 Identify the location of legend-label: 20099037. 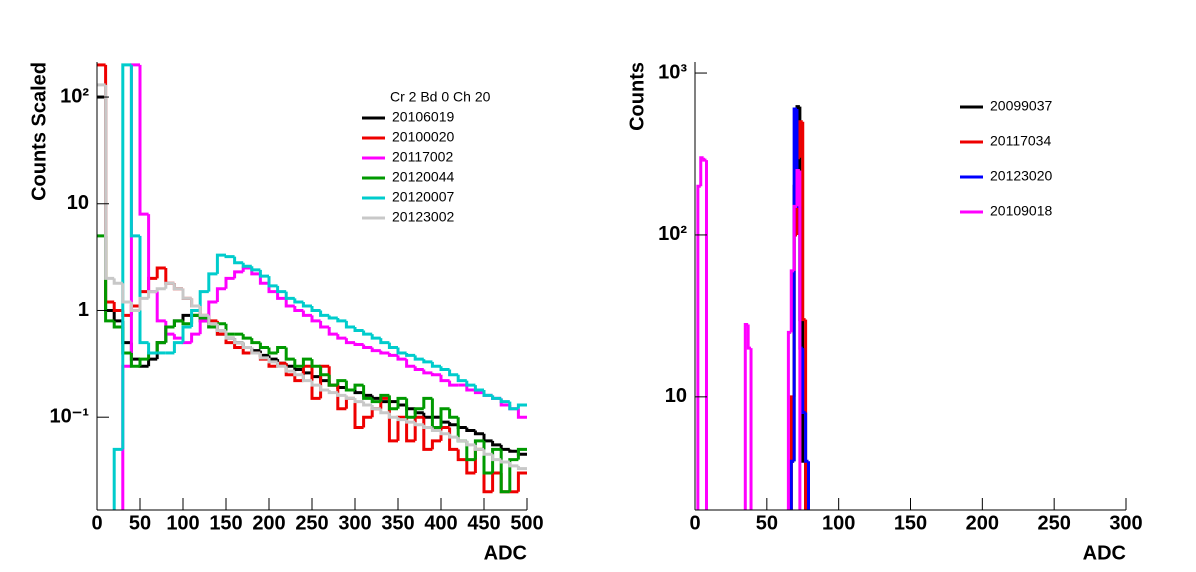
(1021, 106).